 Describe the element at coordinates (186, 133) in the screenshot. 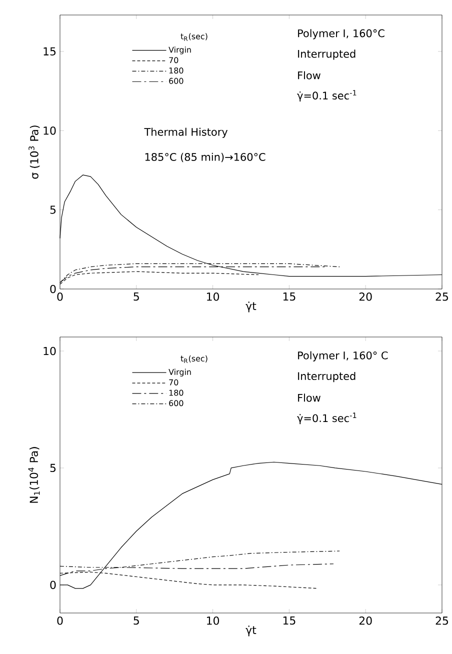

I see `annotation: Thermal History` at that location.